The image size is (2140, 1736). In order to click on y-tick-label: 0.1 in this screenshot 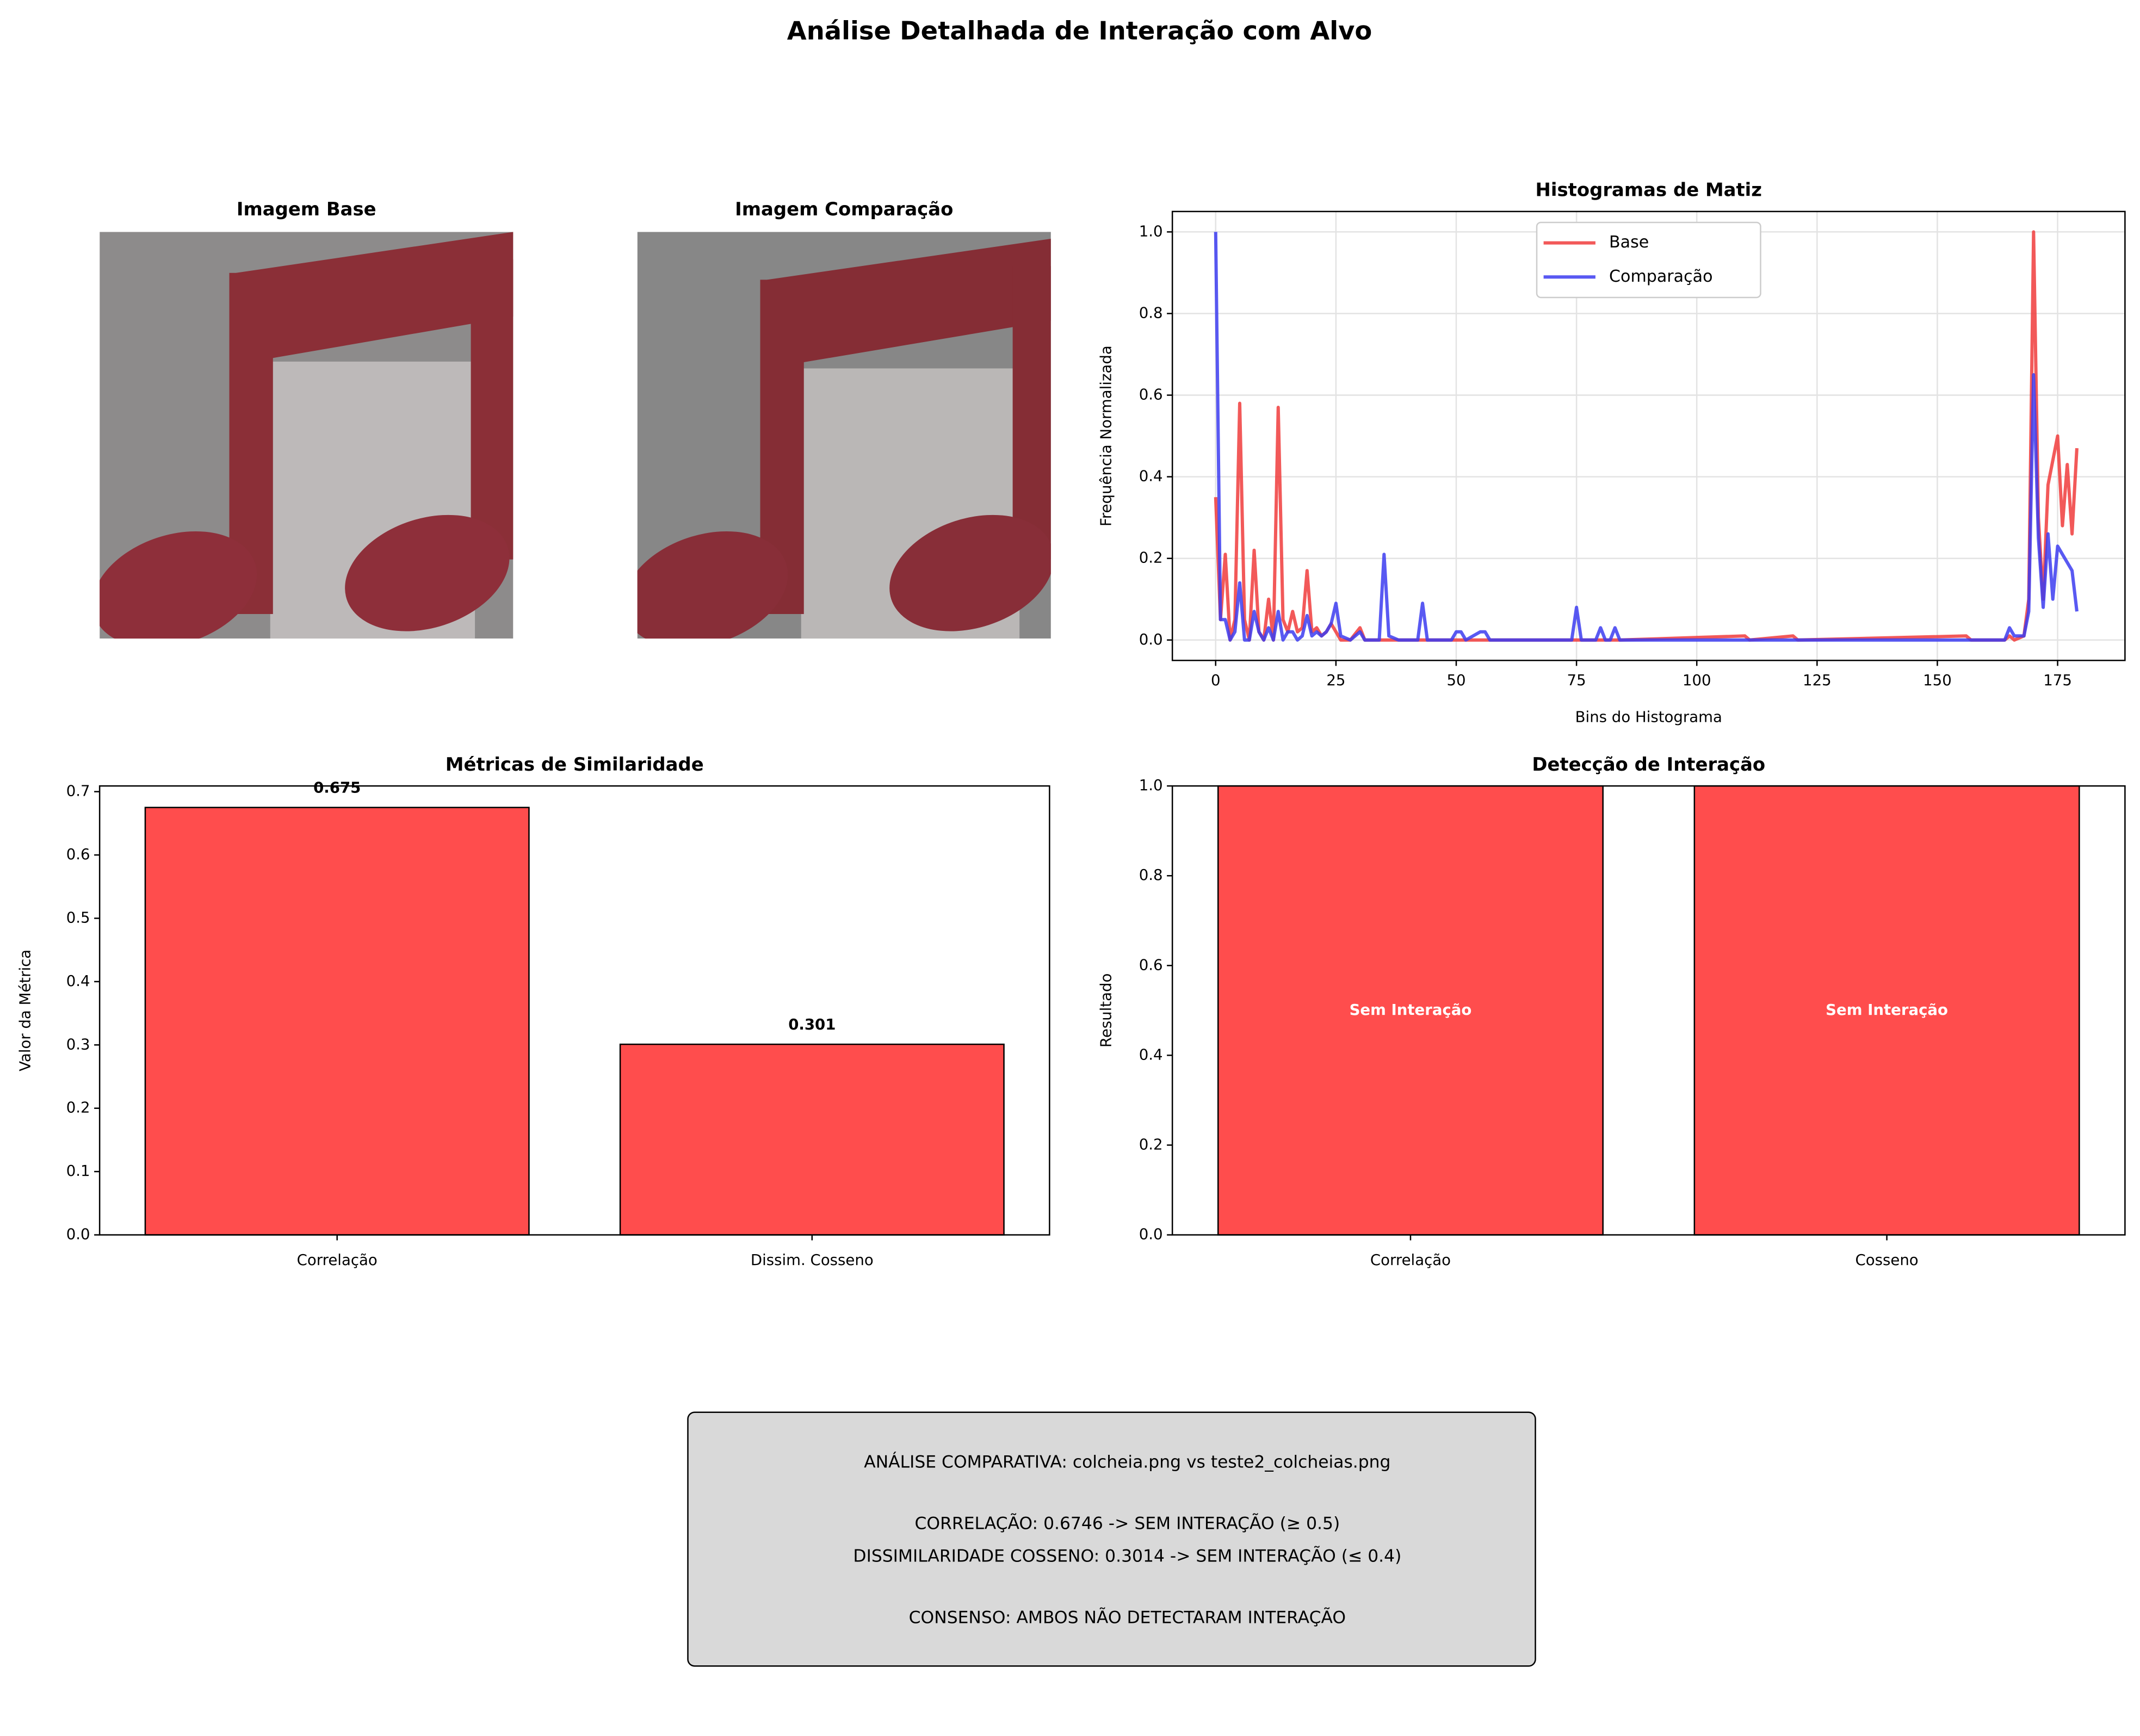, I will do `click(78, 1171)`.